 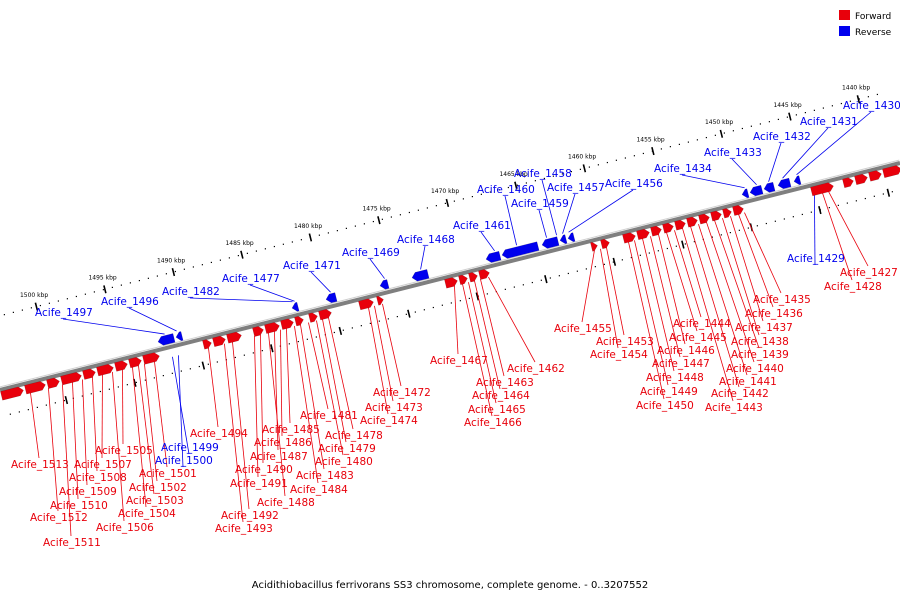 I want to click on gene-label: Acife_1474, so click(x=389, y=421).